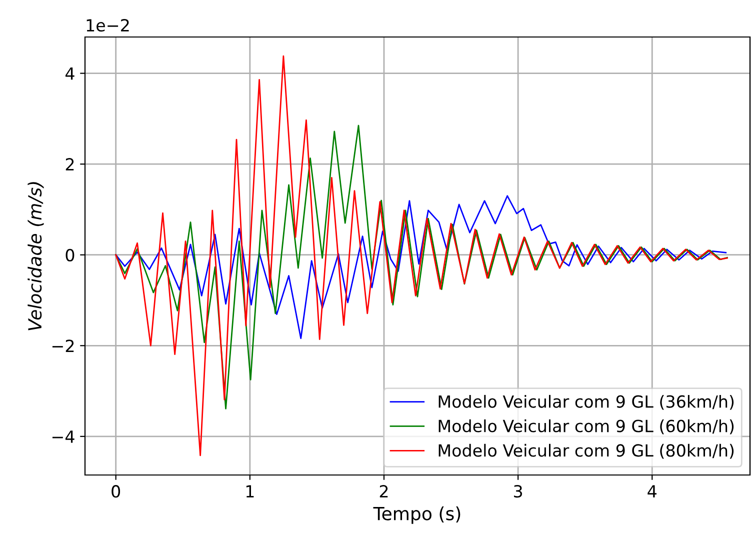  I want to click on x-tick-label: 0, so click(116, 491).